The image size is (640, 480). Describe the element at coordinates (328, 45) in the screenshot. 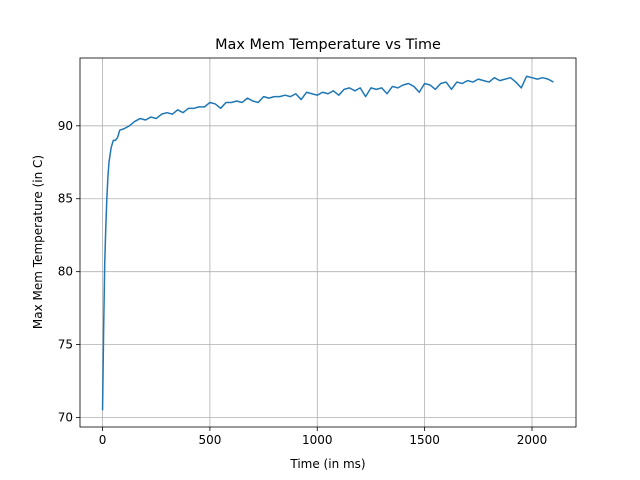

I see `chart-title: Max Mem Temperature vs Time` at that location.